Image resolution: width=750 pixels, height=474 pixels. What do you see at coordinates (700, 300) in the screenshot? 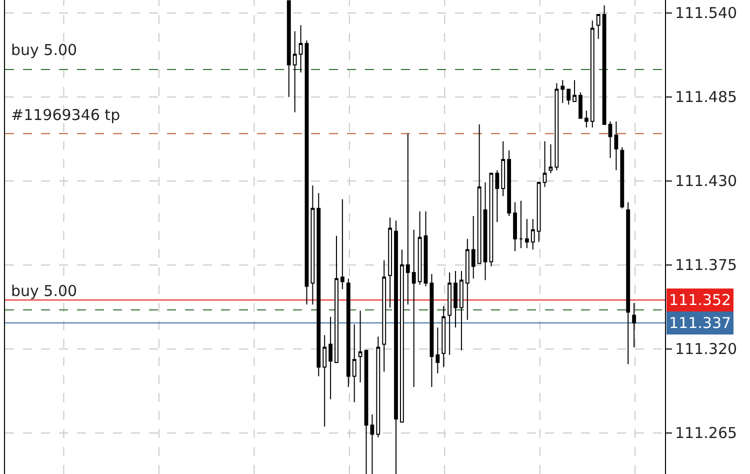
I see `ref-line-label: 111.352` at bounding box center [700, 300].